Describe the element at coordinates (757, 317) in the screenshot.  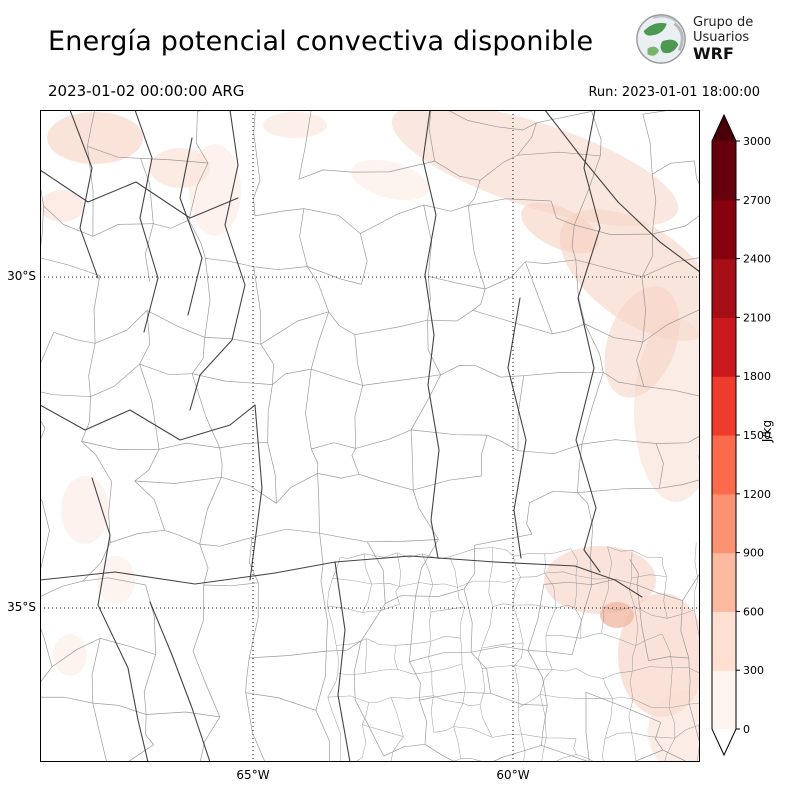
I see `svg-text: 2100` at that location.